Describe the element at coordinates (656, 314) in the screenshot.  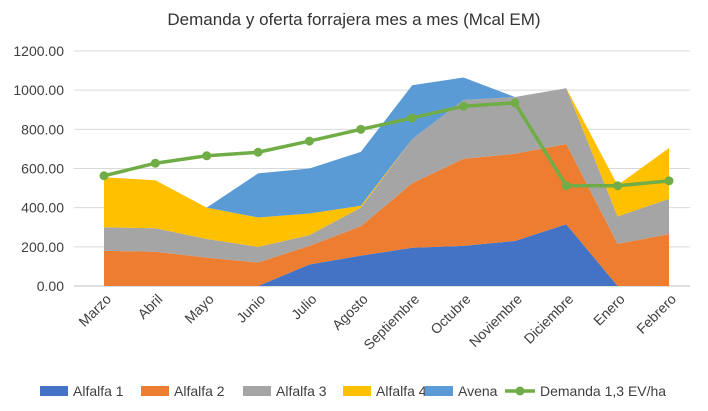
I see `x-tick-label: Febrero` at that location.